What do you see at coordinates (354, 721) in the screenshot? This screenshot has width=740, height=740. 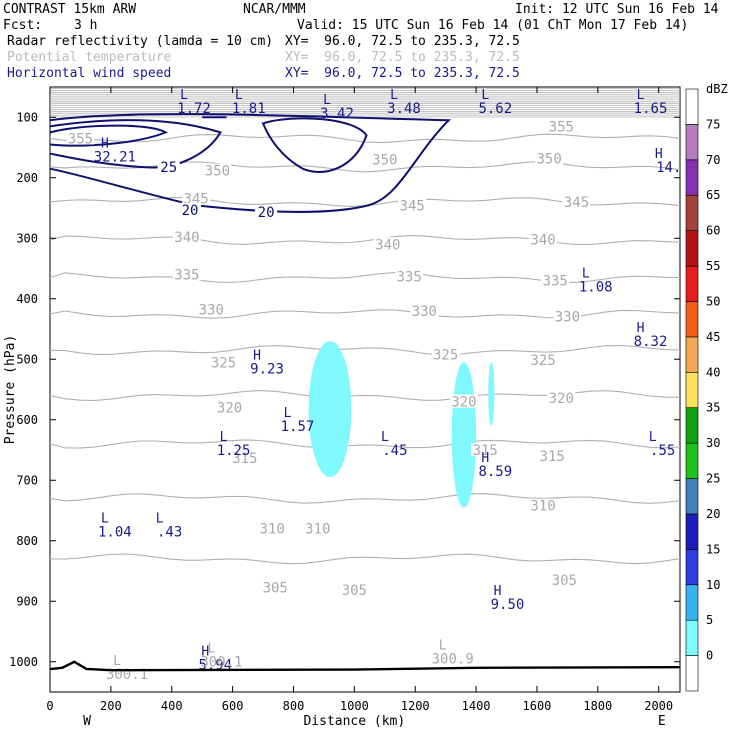 I see `x-axis-title: Distance (km)` at bounding box center [354, 721].